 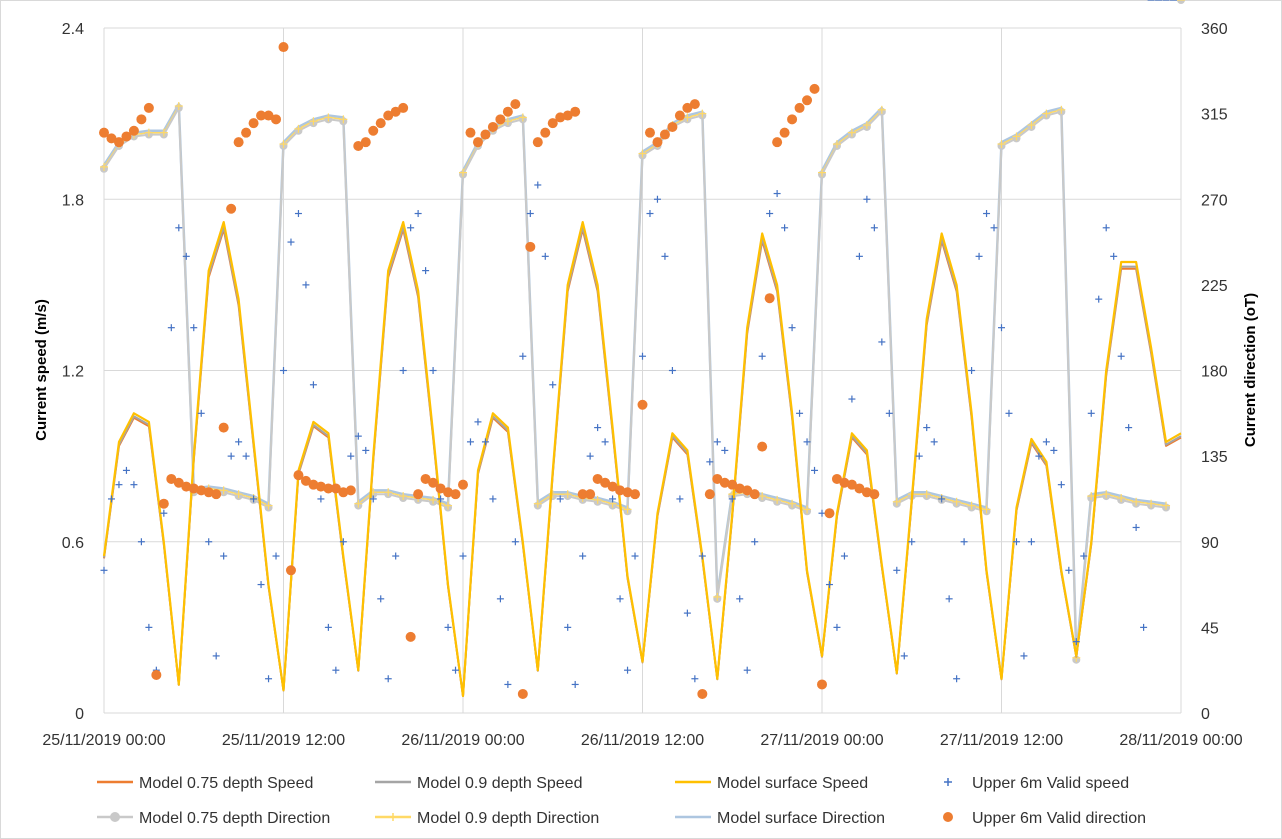 What do you see at coordinates (1050, 783) in the screenshot?
I see `legend-label: Upper 6m Valid speed` at bounding box center [1050, 783].